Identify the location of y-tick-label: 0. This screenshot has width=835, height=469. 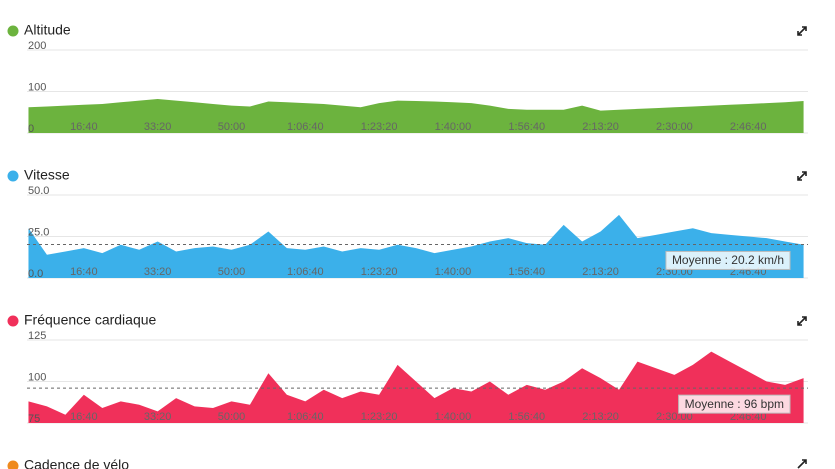
(31, 129).